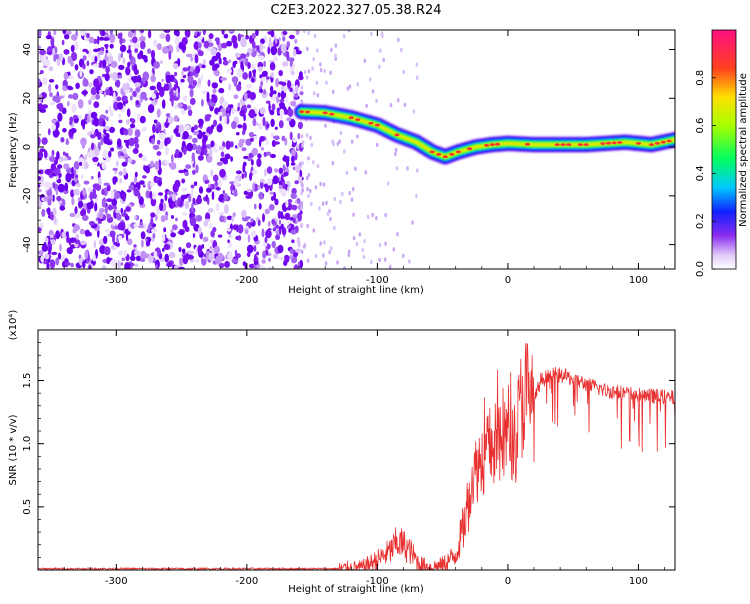  Describe the element at coordinates (377, 280) in the screenshot. I see `x-tick-label: -100` at that location.